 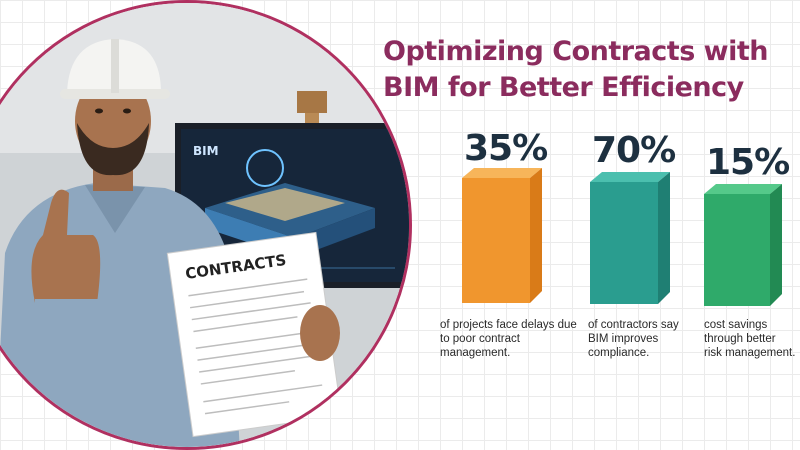 What do you see at coordinates (254, 334) in the screenshot?
I see `contracts-document: CONTRACTS` at bounding box center [254, 334].